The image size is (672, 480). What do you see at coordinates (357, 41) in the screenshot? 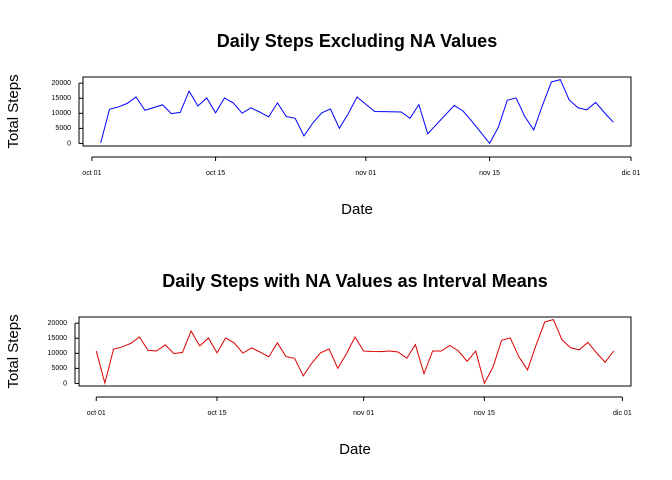
I see `chart-title: Daily Steps Excluding NA Values` at bounding box center [357, 41].